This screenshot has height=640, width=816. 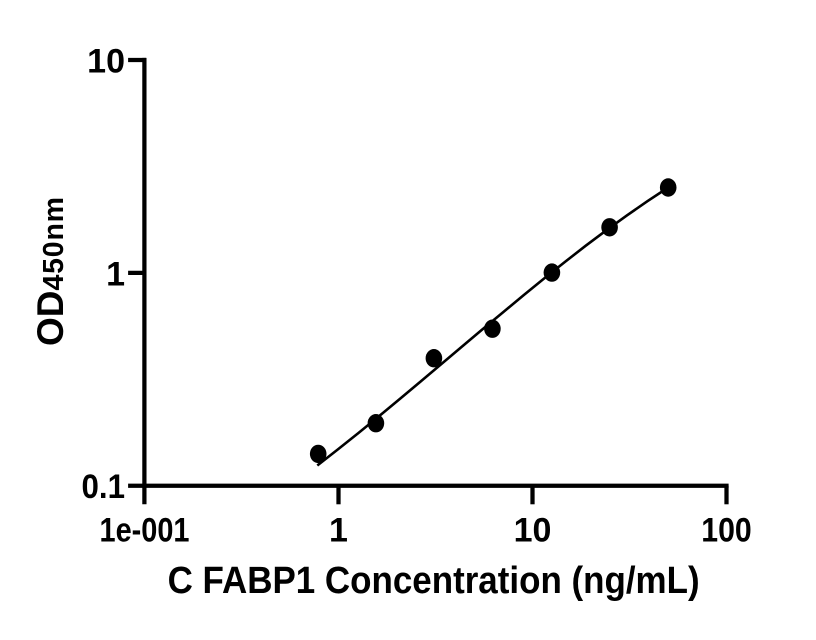 What do you see at coordinates (145, 529) in the screenshot?
I see `svg-text: 1e-001` at bounding box center [145, 529].